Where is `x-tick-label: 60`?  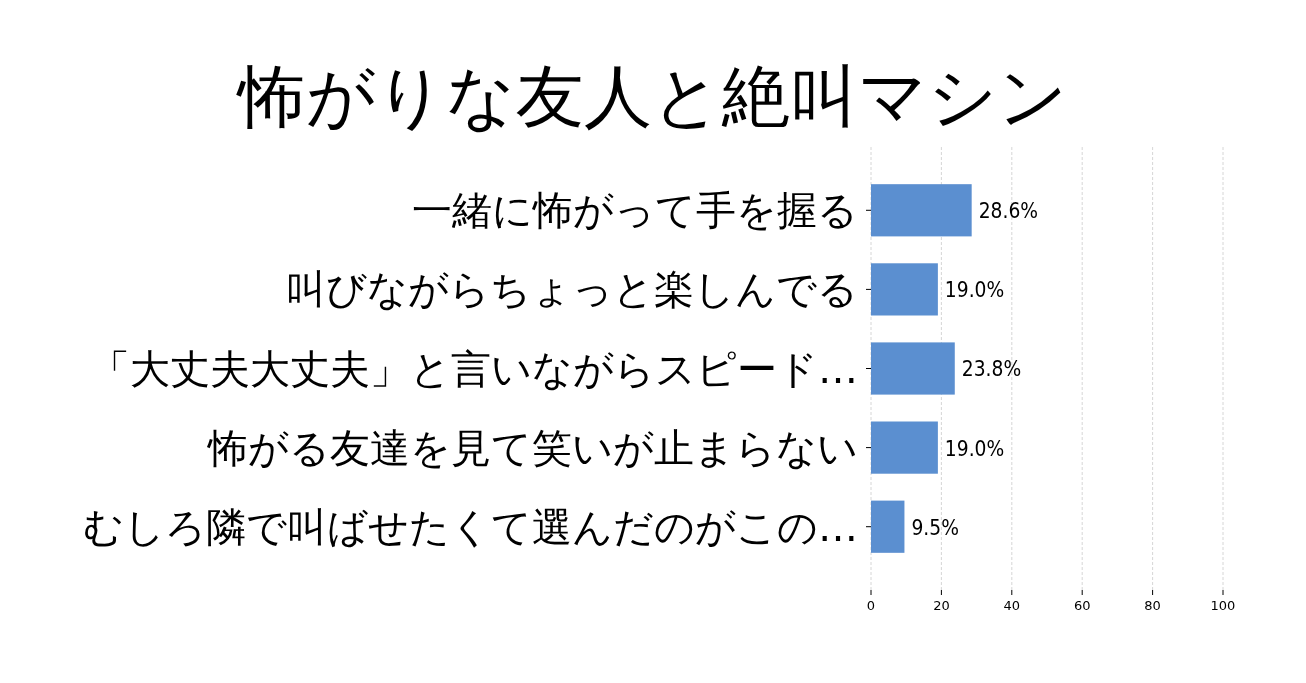 x-tick-label: 60 is located at coordinates (1082, 605).